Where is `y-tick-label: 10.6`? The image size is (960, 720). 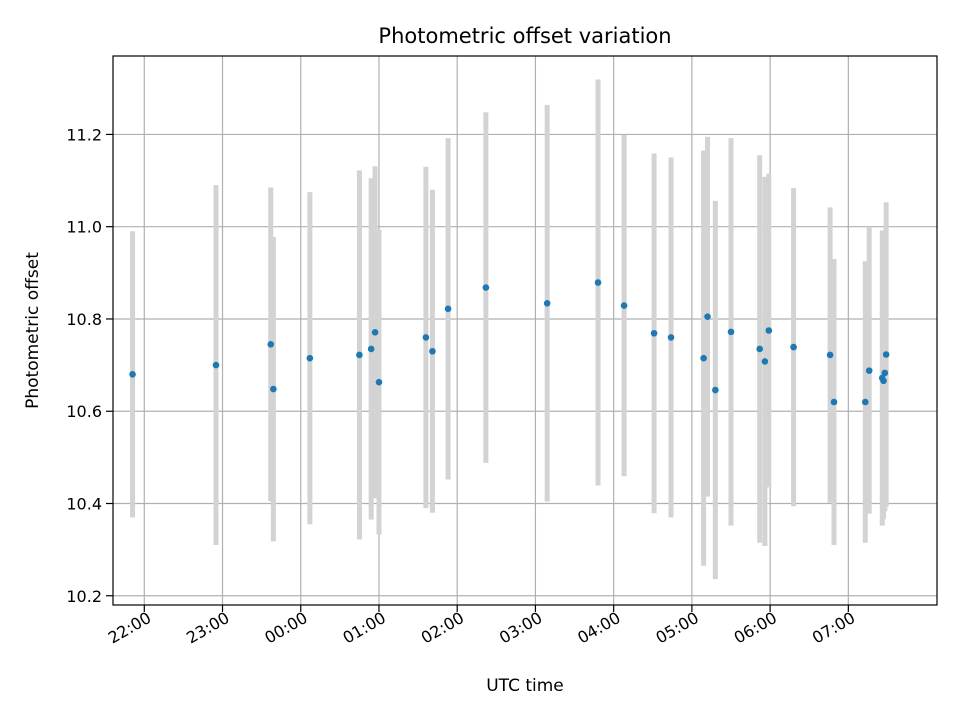
y-tick-label: 10.6 is located at coordinates (84, 411).